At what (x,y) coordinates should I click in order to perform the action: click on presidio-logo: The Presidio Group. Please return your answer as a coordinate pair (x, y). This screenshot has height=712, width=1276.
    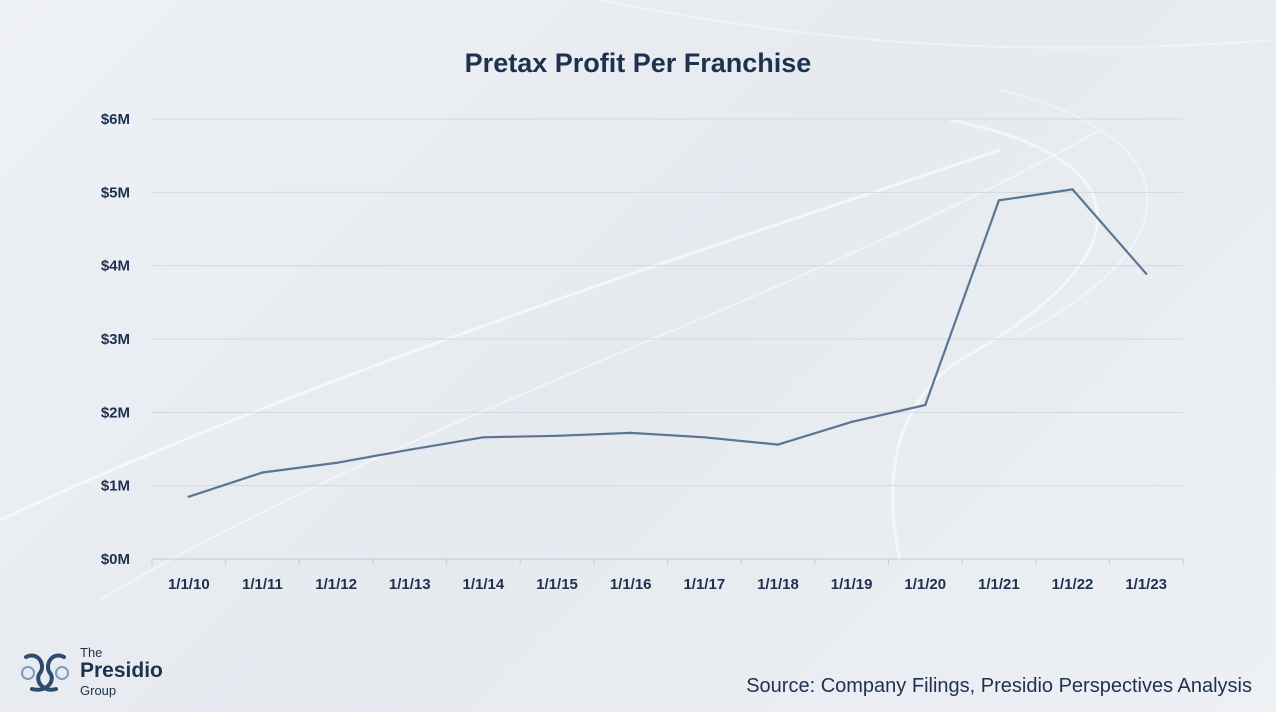
    Looking at the image, I should click on (103, 674).